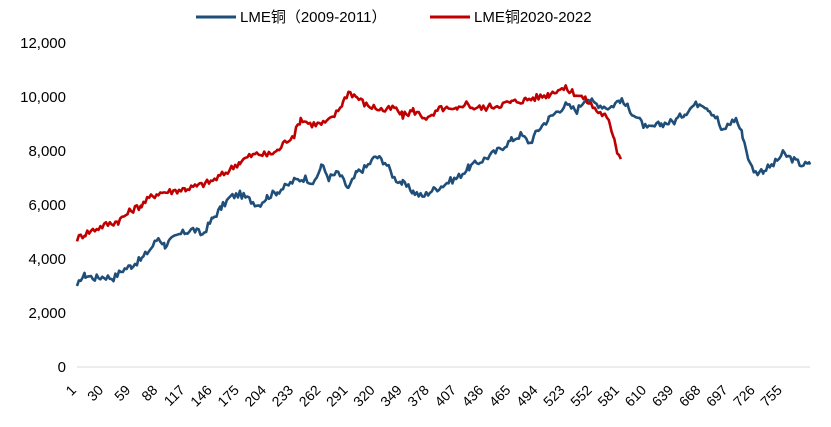 The image size is (831, 427). What do you see at coordinates (122, 393) in the screenshot?
I see `x-tick-label: 59` at bounding box center [122, 393].